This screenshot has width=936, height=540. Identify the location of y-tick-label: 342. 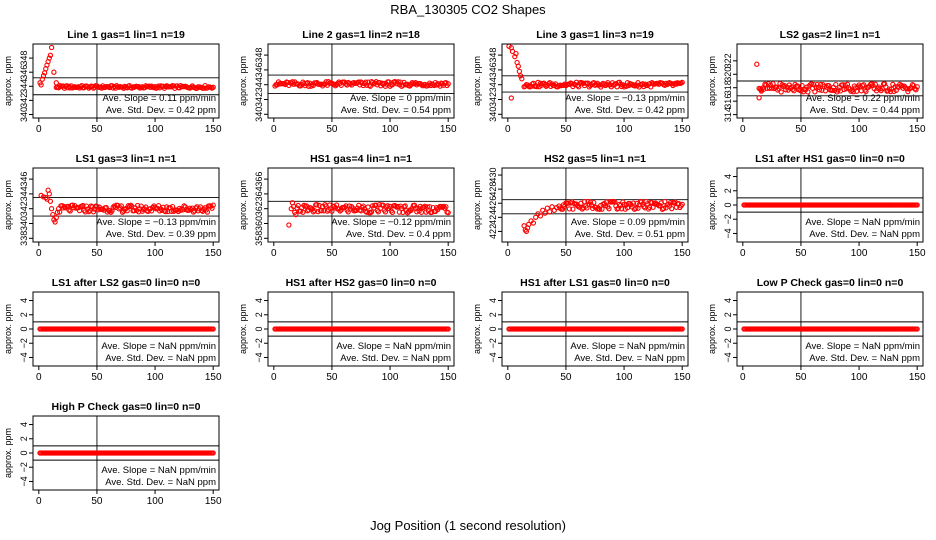
(24, 100).